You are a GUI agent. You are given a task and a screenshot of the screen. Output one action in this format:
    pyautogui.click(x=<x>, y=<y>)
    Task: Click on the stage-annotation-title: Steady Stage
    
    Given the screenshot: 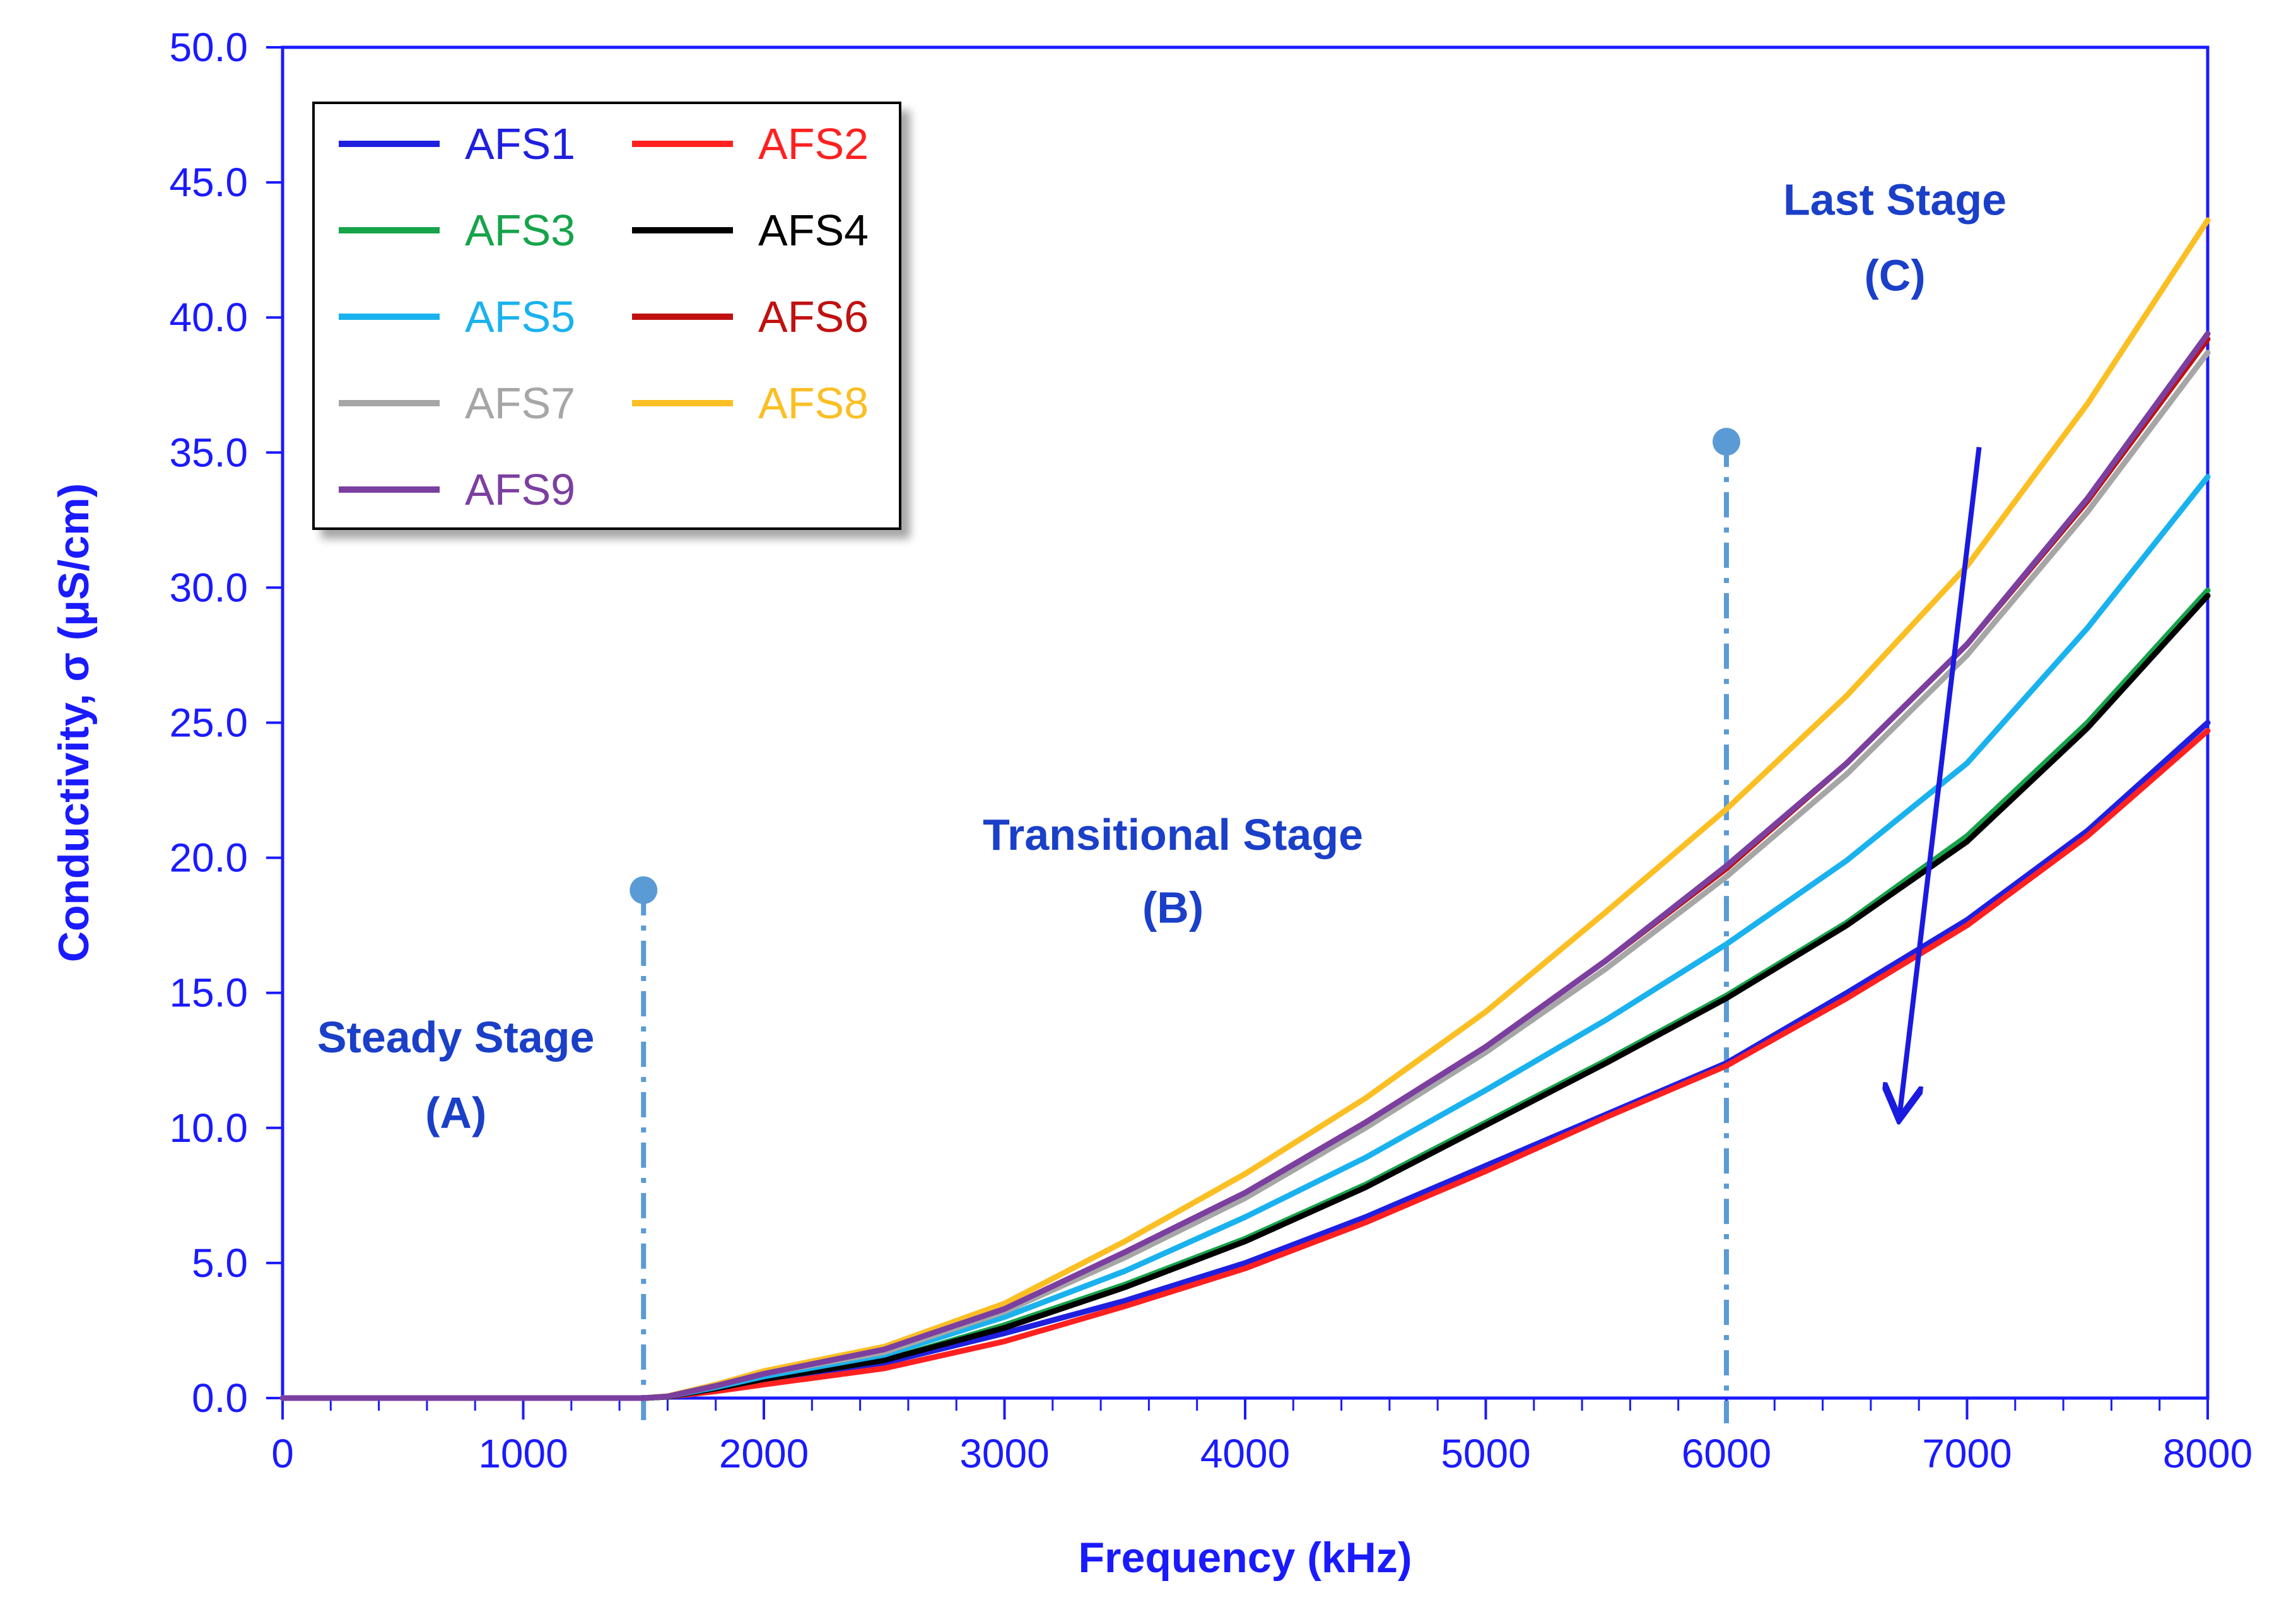 What is the action you would take?
    pyautogui.click(x=456, y=1037)
    